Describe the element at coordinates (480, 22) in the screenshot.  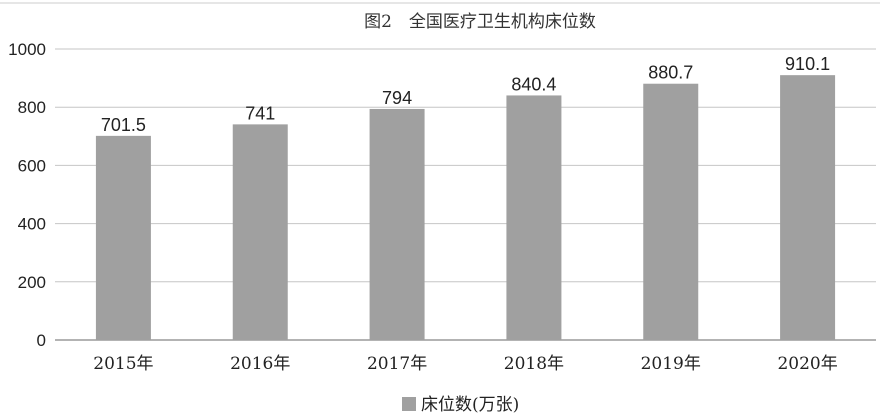
I see `chart-title: 图2 全国医疗卫生机构床位数` at that location.